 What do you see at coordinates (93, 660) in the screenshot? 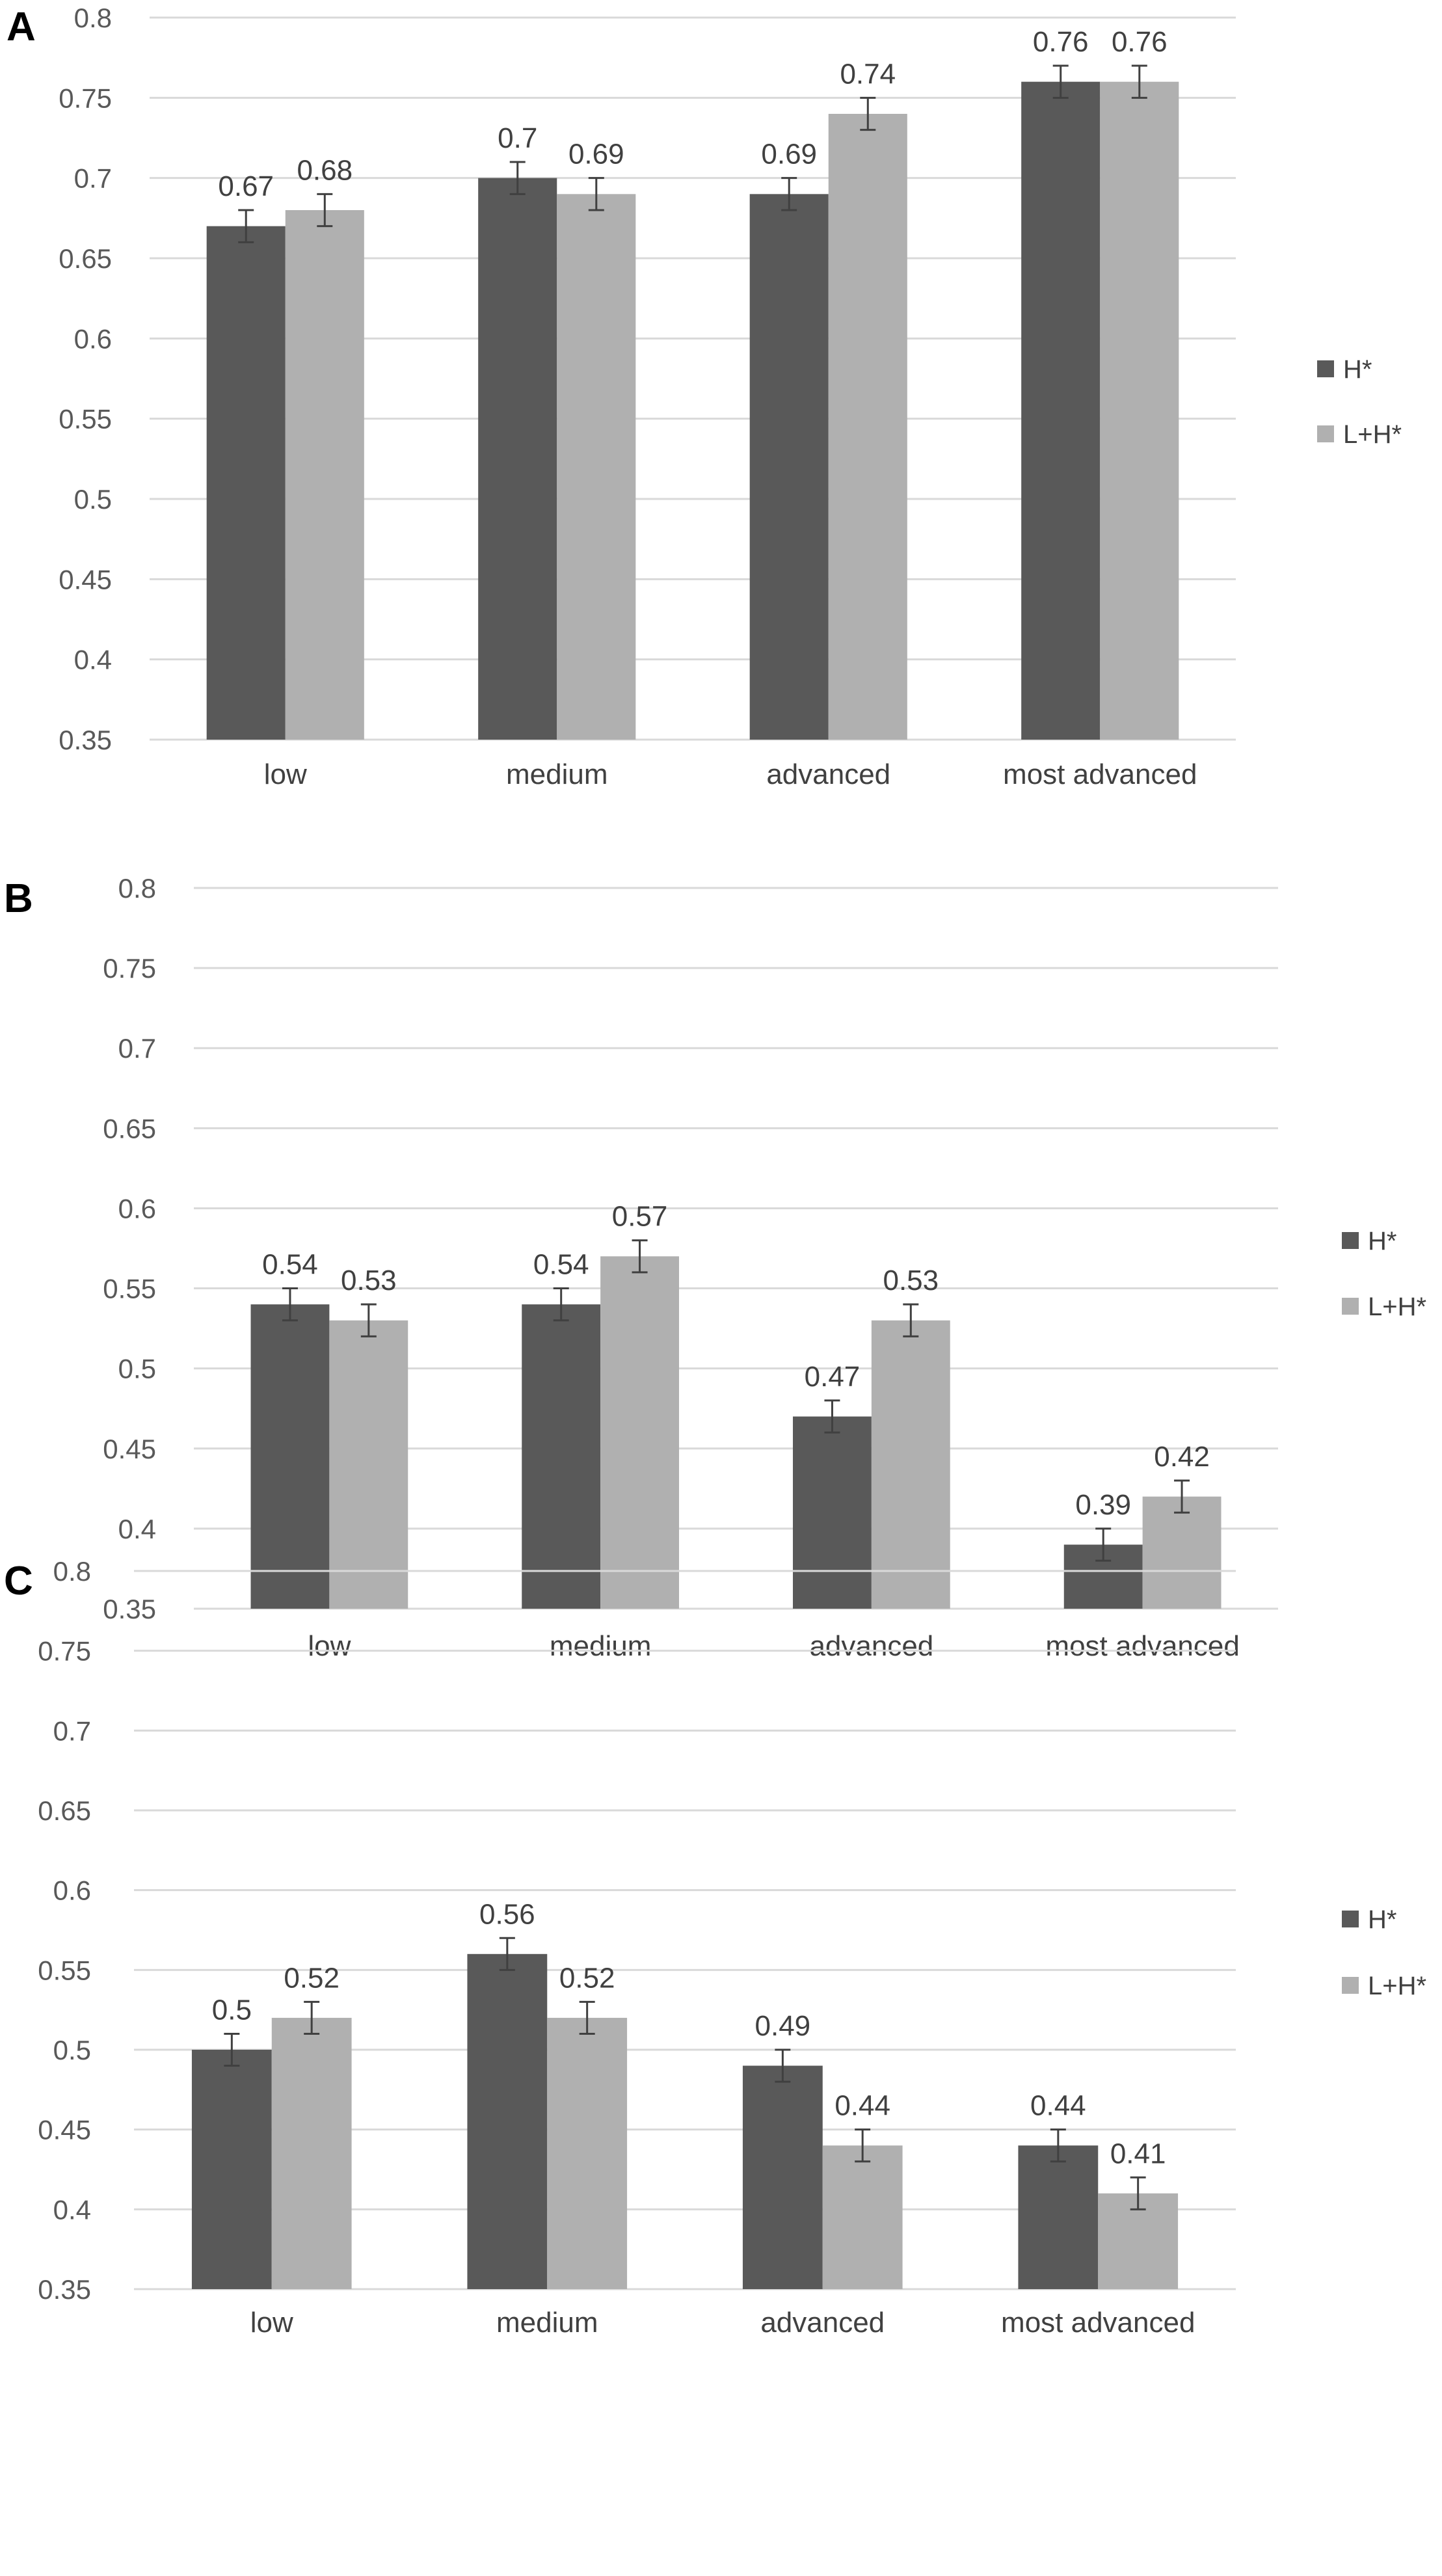
I see `y-tick-label: 0.4` at bounding box center [93, 660].